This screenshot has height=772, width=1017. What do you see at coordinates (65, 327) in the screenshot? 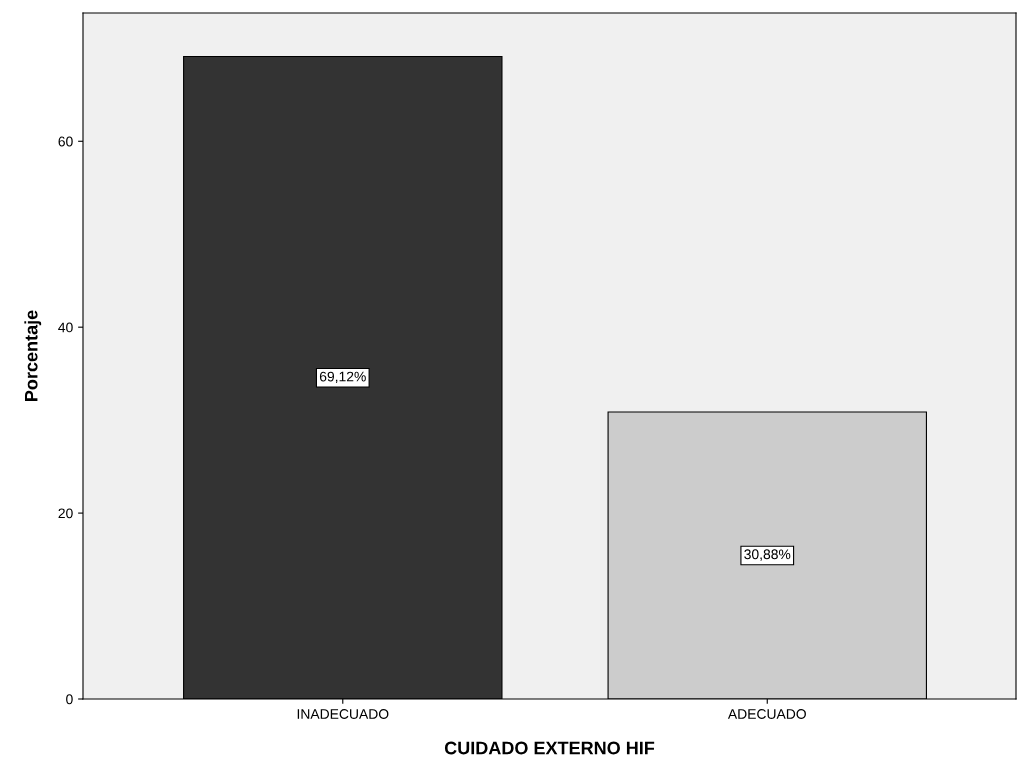
I see `y-tick-label: 40` at bounding box center [65, 327].